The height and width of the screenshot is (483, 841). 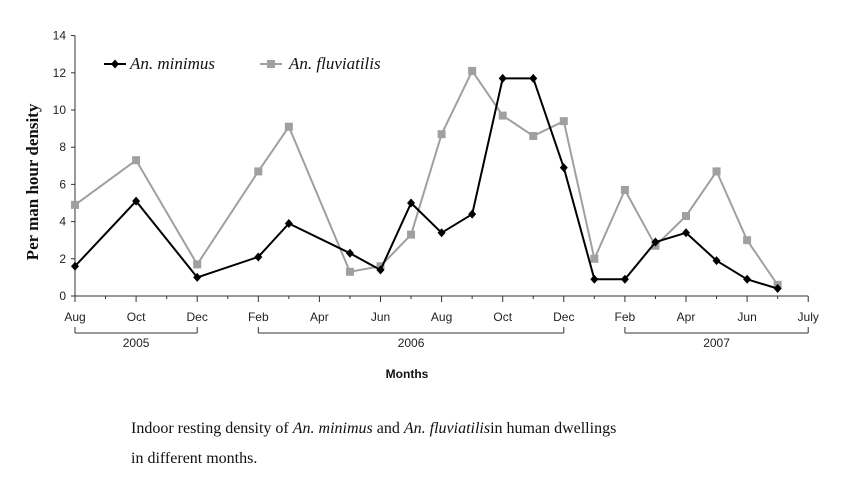 What do you see at coordinates (32, 181) in the screenshot?
I see `y-axis-label: Per man hour density` at bounding box center [32, 181].